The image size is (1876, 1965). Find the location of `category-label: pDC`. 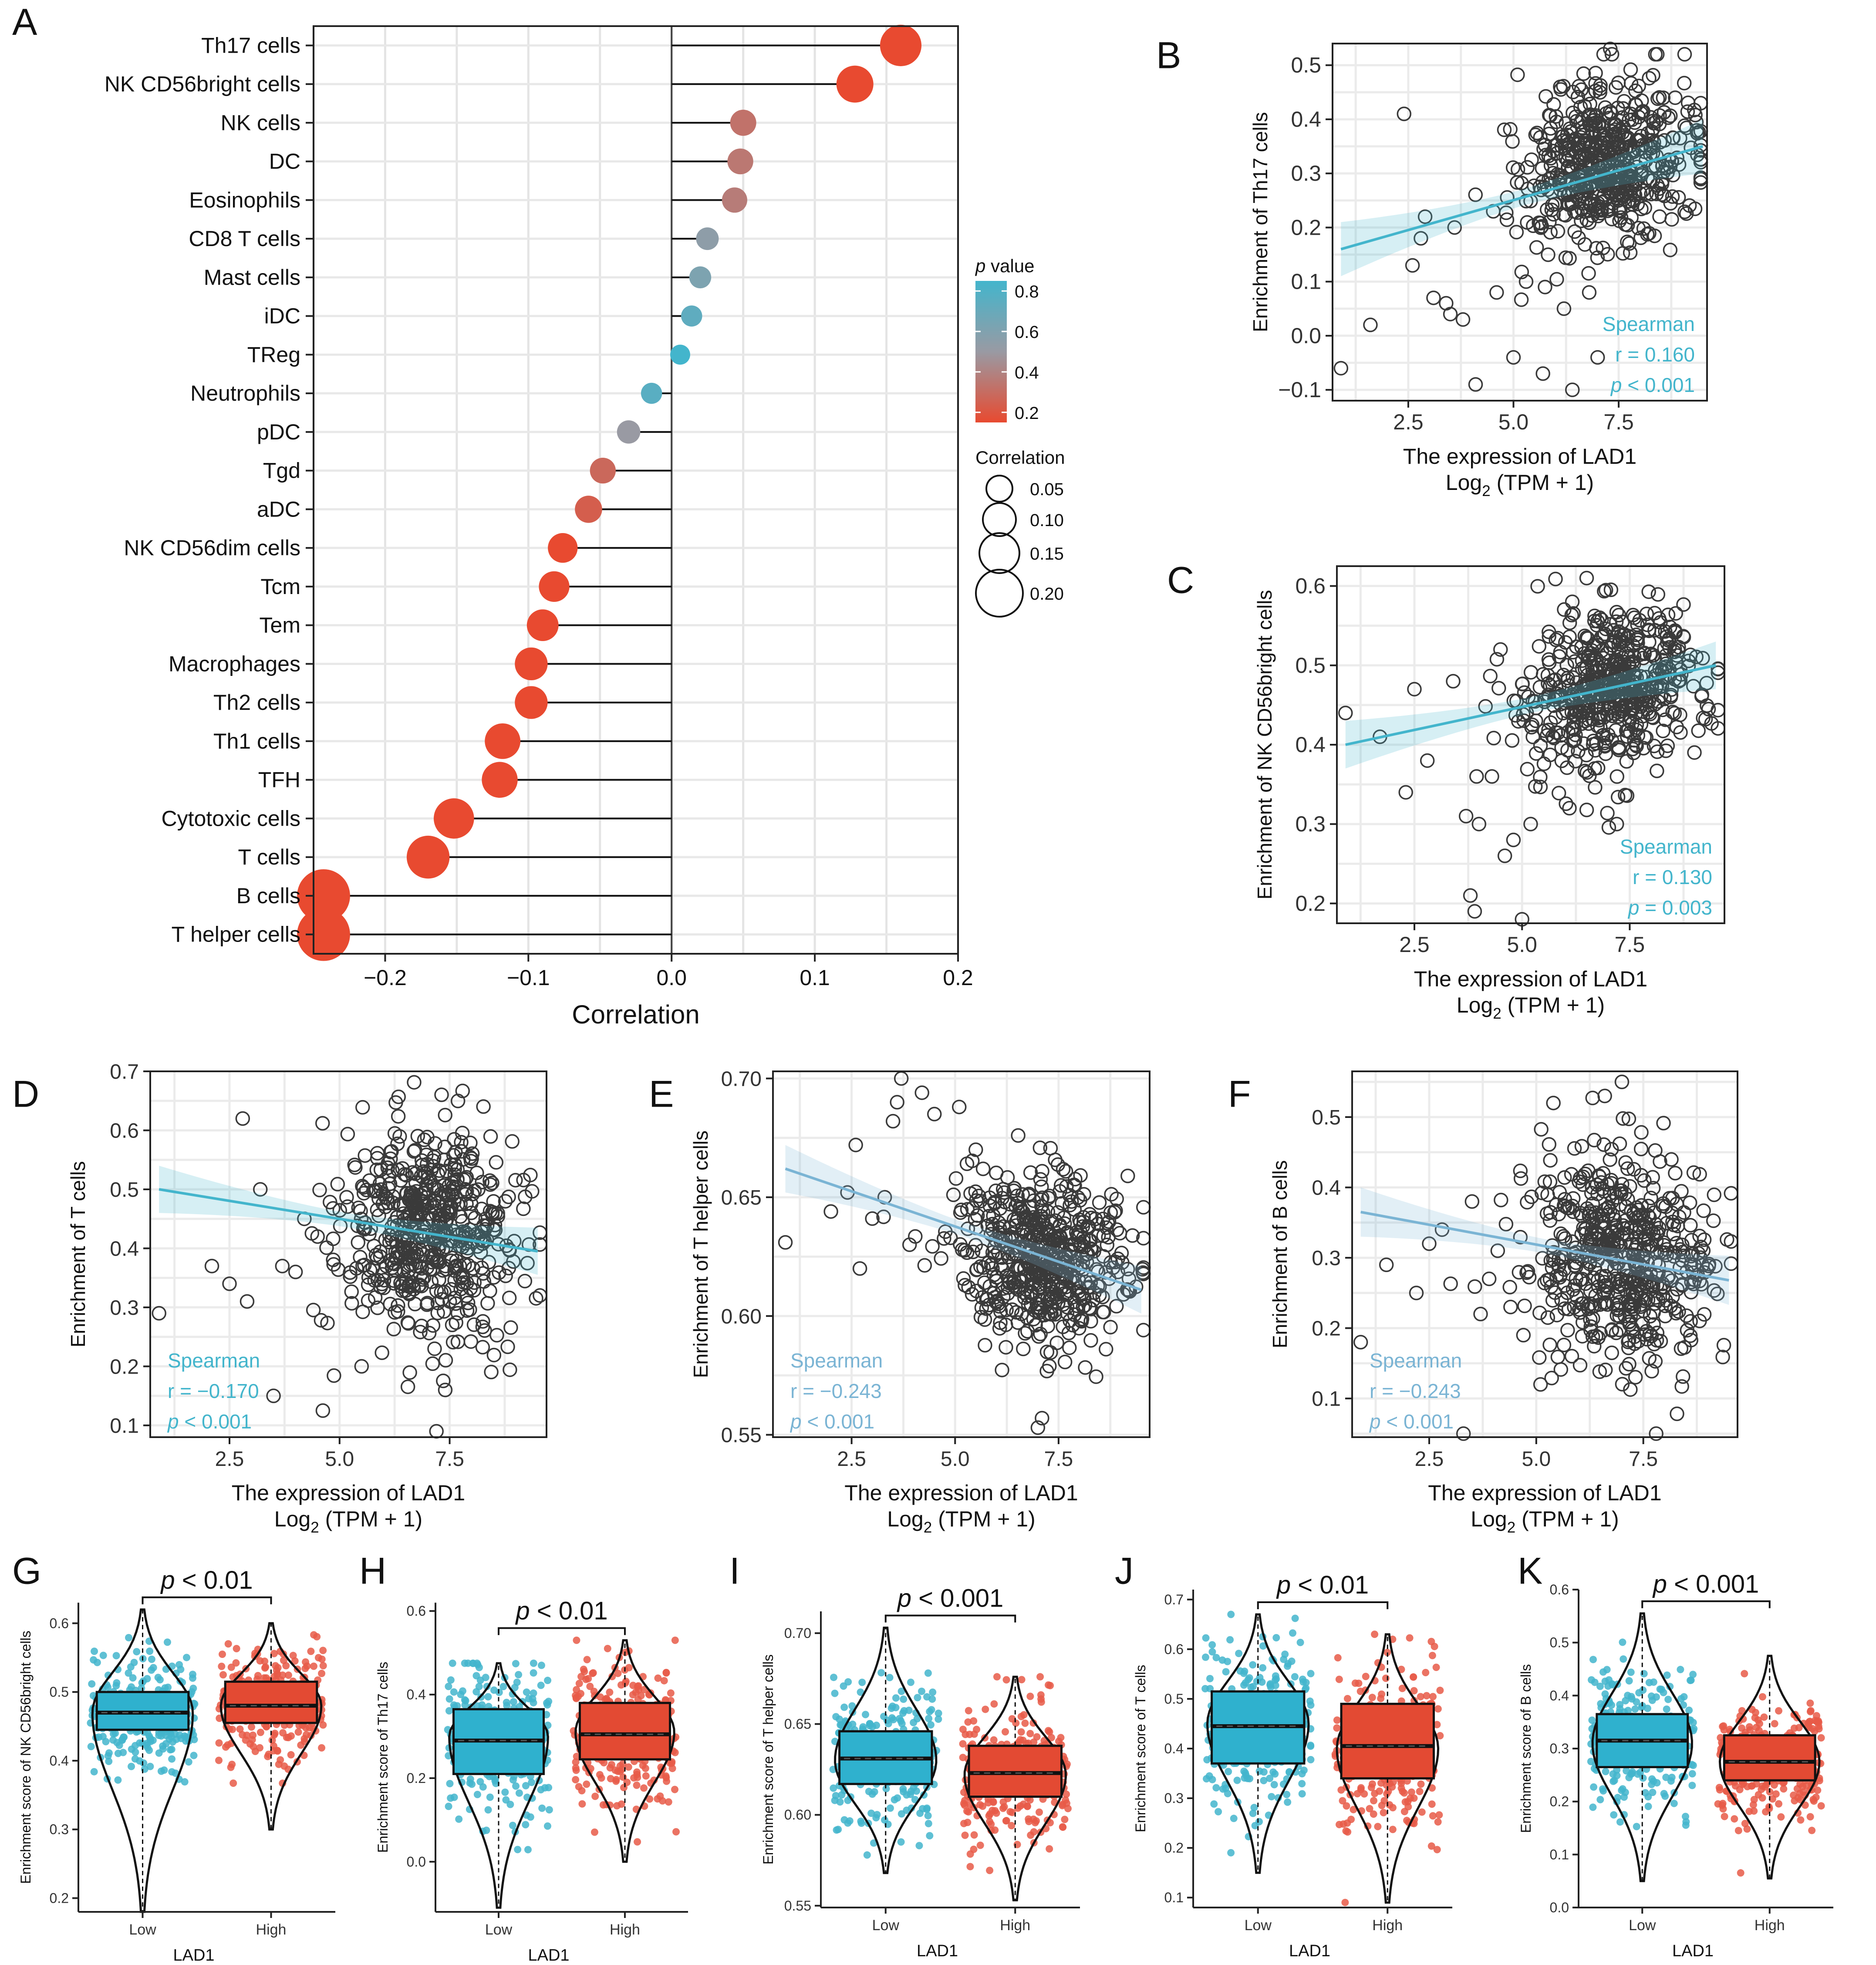

category-label: pDC is located at coordinates (278, 432).